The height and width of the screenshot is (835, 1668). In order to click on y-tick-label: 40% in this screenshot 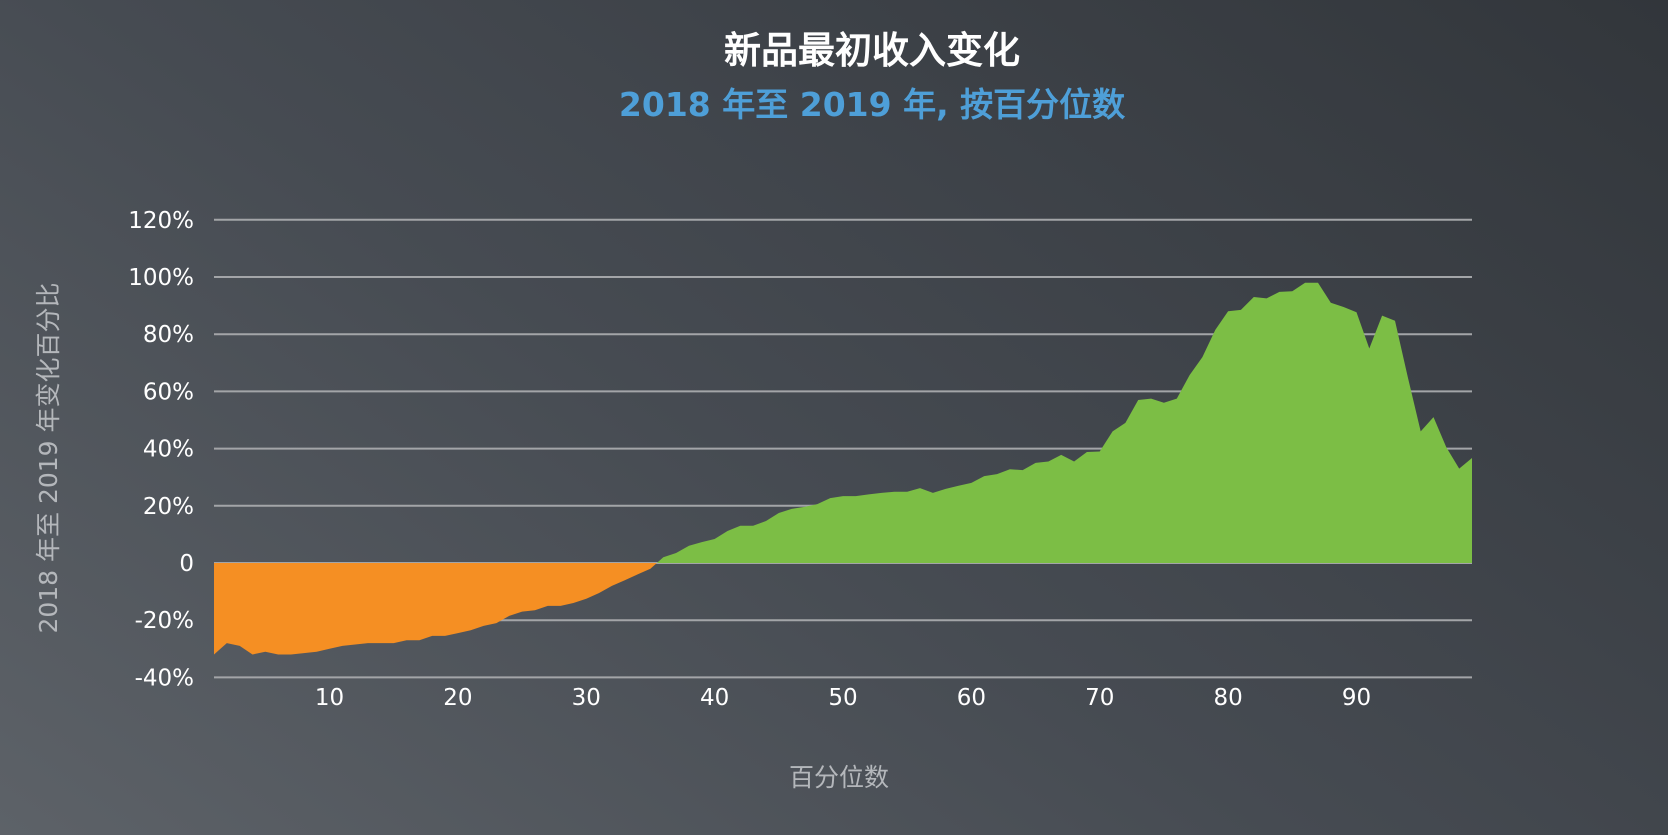, I will do `click(168, 450)`.